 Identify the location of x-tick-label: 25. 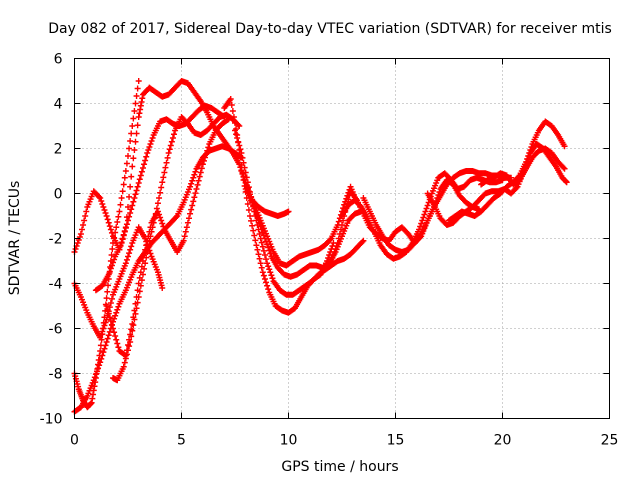
(610, 441).